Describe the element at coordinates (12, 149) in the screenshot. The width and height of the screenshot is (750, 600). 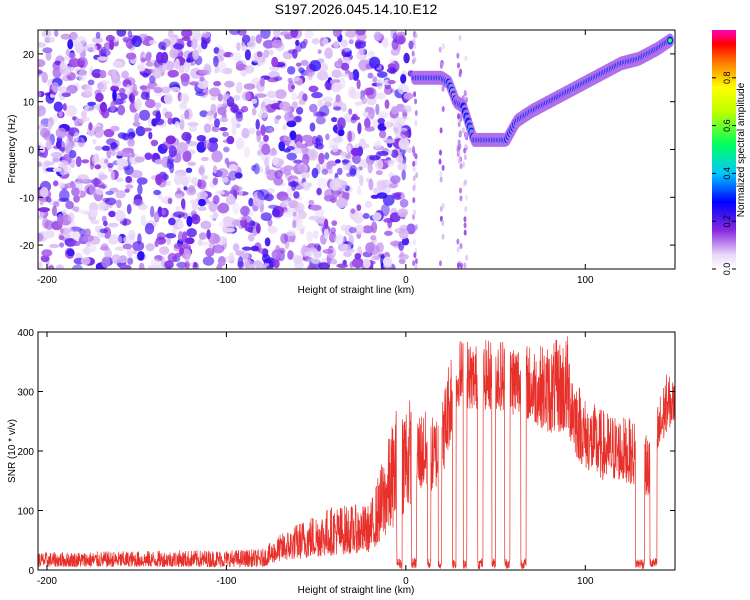
I see `spectrogram-ylabel: Frequency (Hz)` at that location.